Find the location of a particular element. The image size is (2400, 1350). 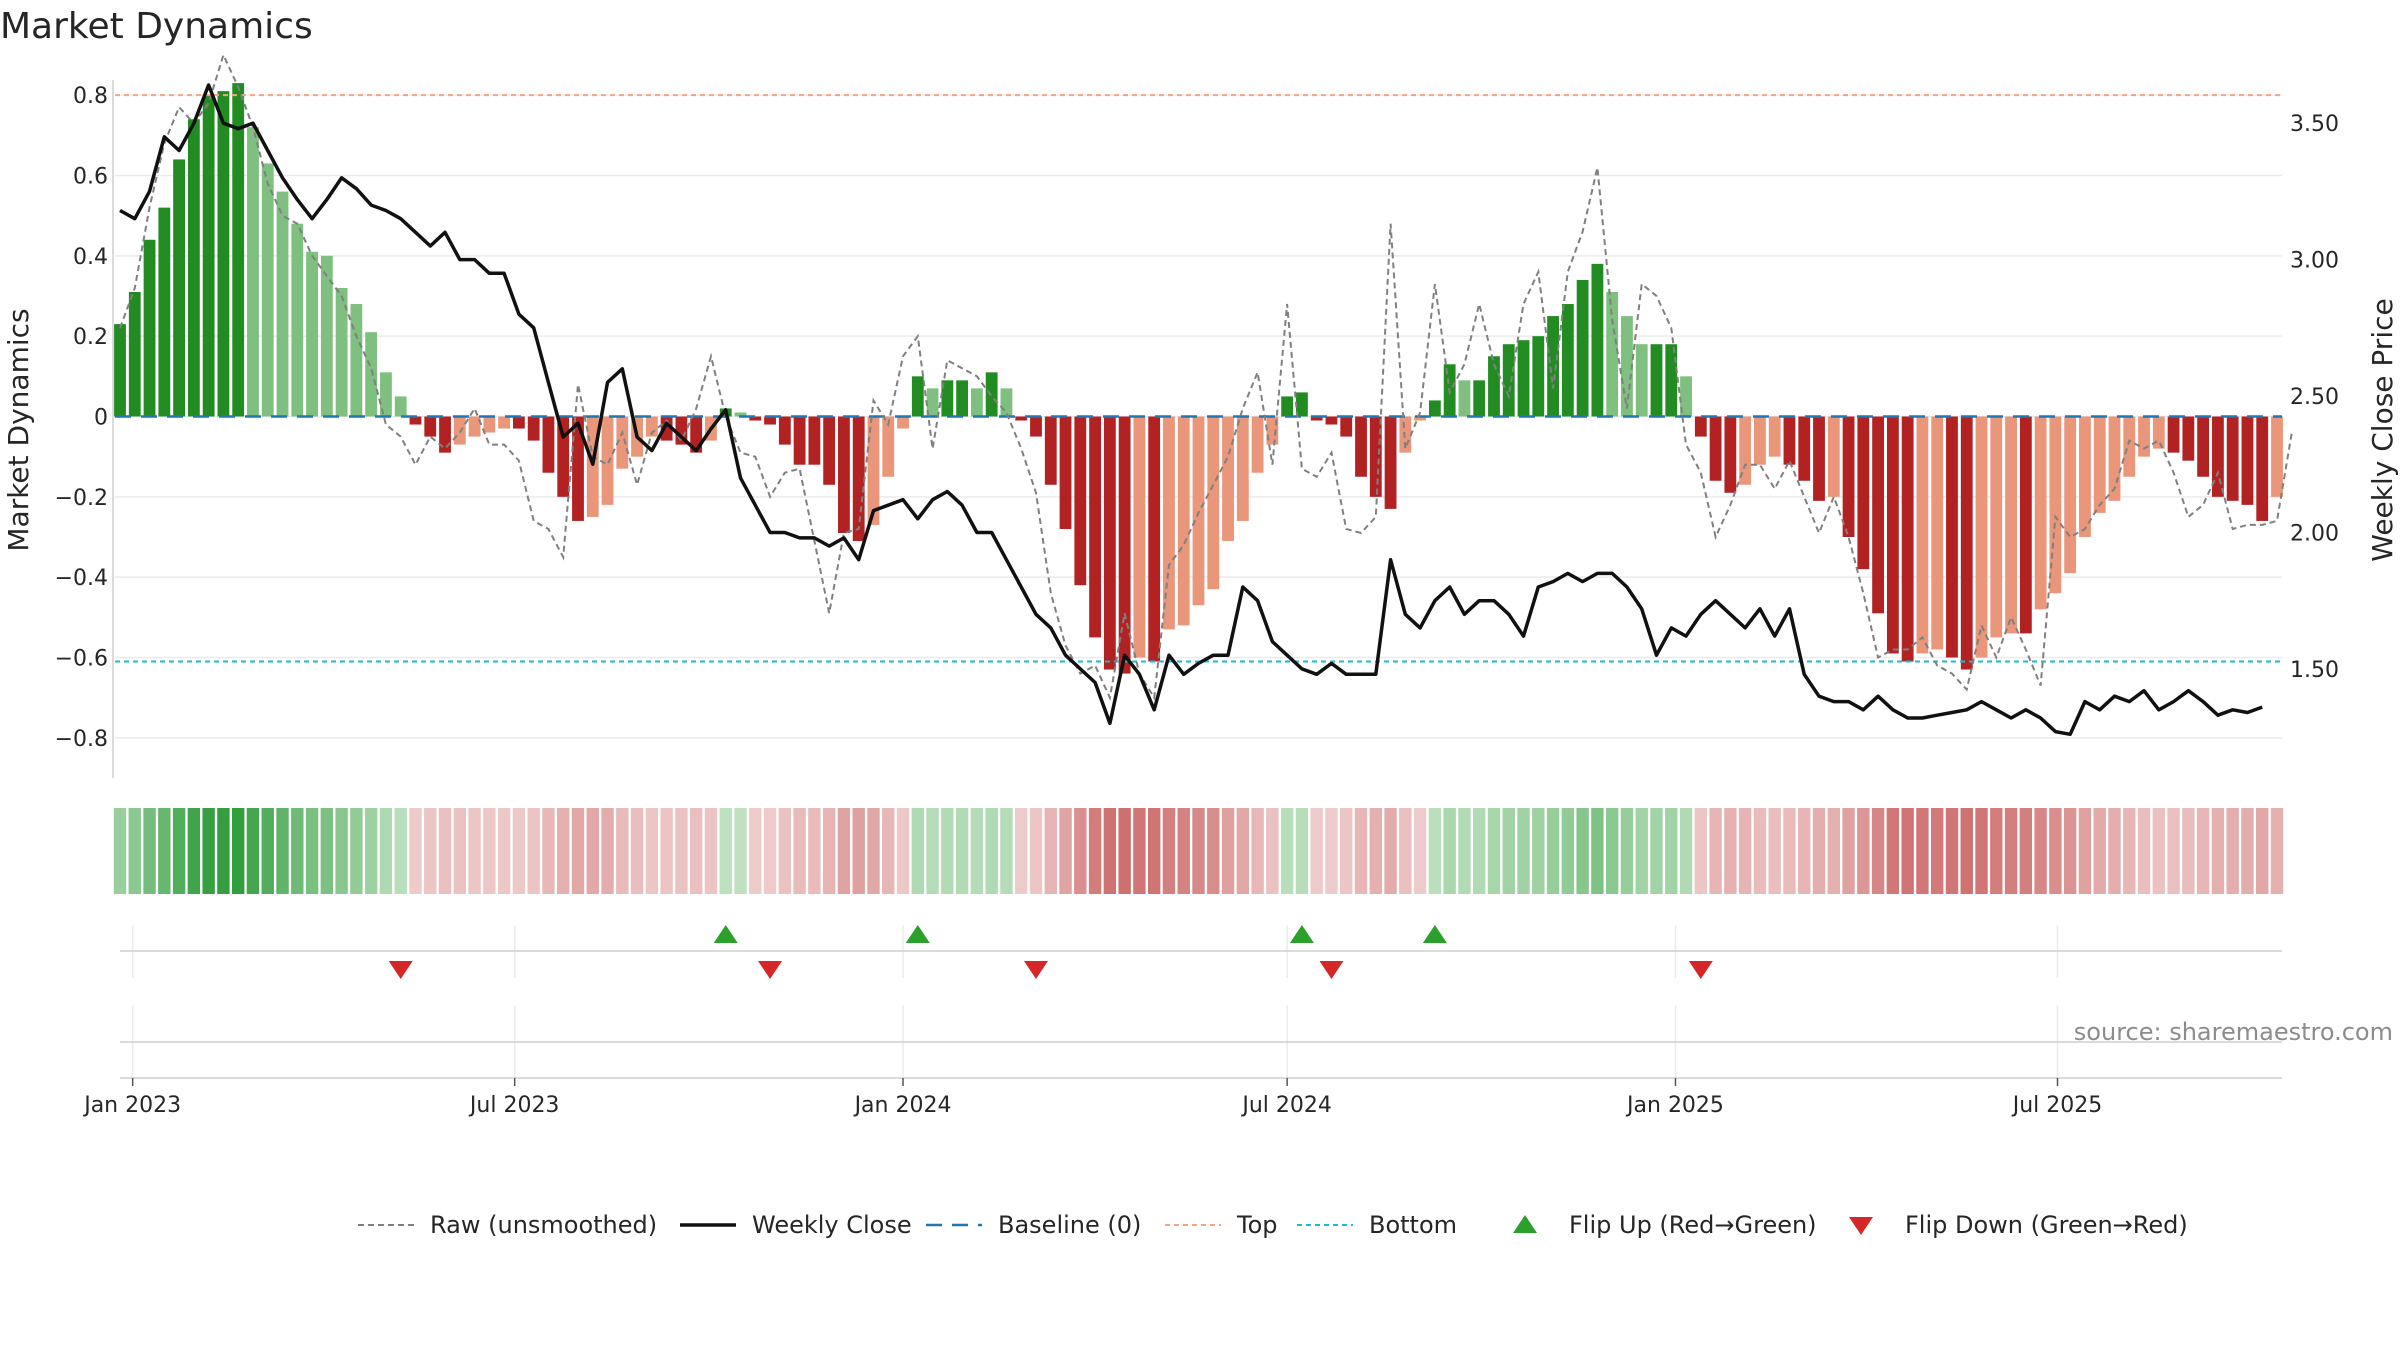

y-tick-label: −0.2 is located at coordinates (81, 498).